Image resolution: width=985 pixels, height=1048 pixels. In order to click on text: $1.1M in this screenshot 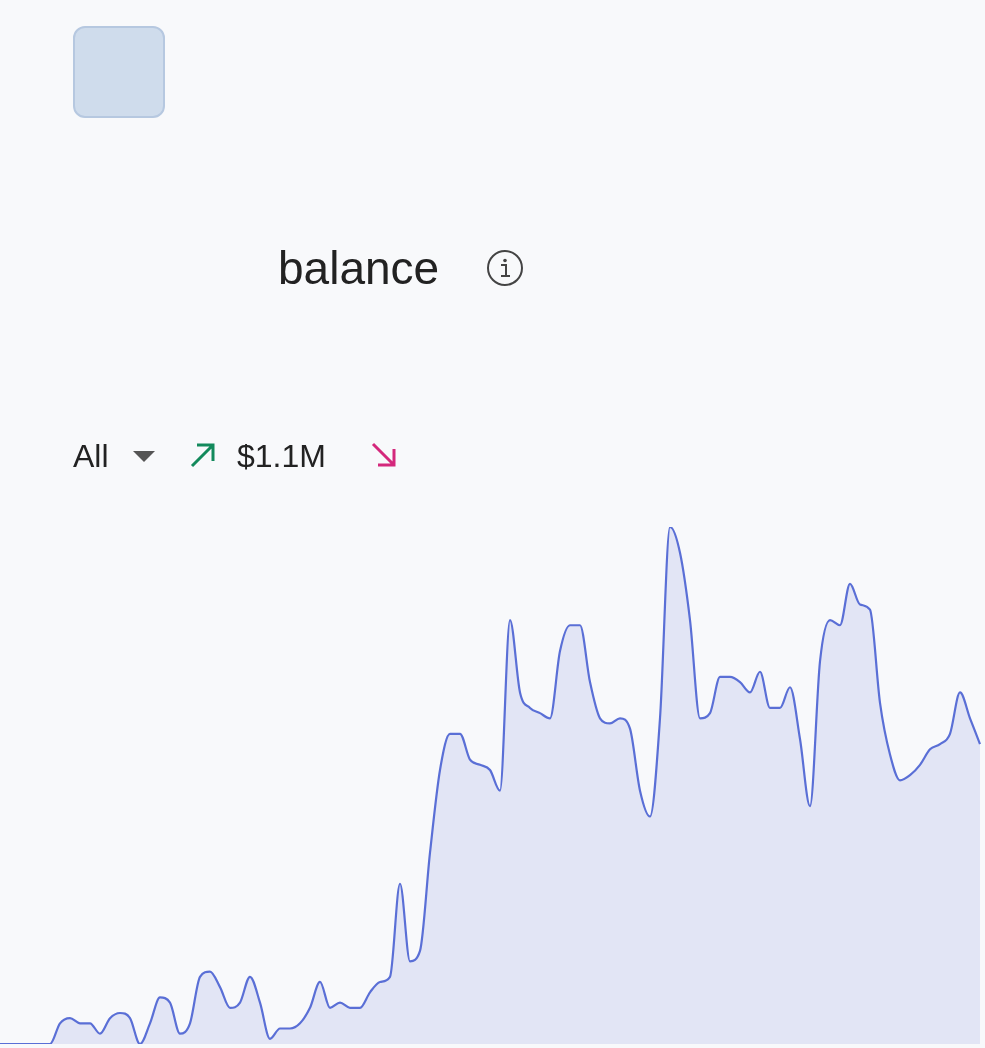, I will do `click(281, 456)`.